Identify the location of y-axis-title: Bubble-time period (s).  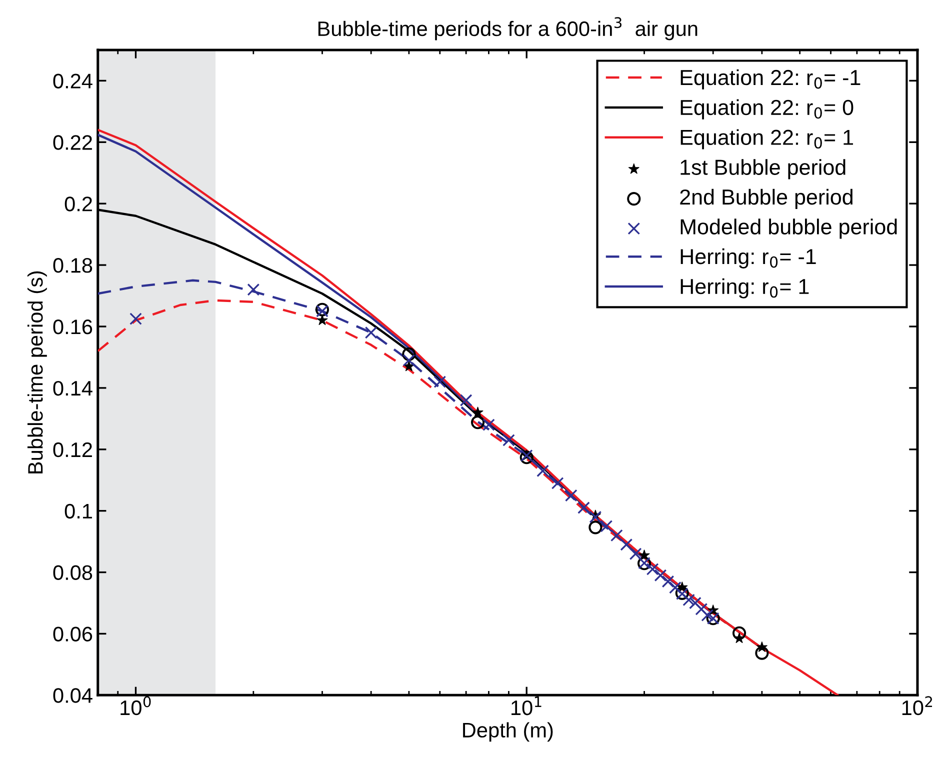
(37, 372).